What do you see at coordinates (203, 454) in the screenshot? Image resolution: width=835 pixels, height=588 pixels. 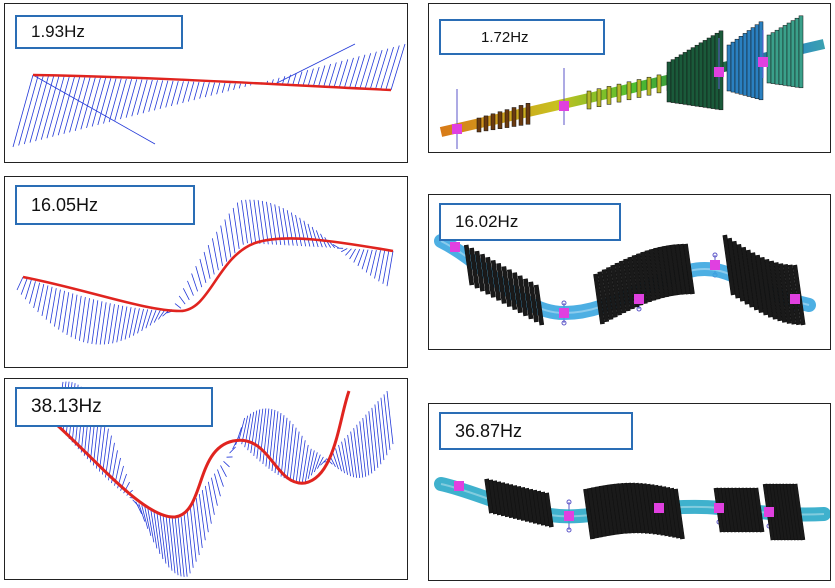 I see `shaft-deflection-curve` at bounding box center [203, 454].